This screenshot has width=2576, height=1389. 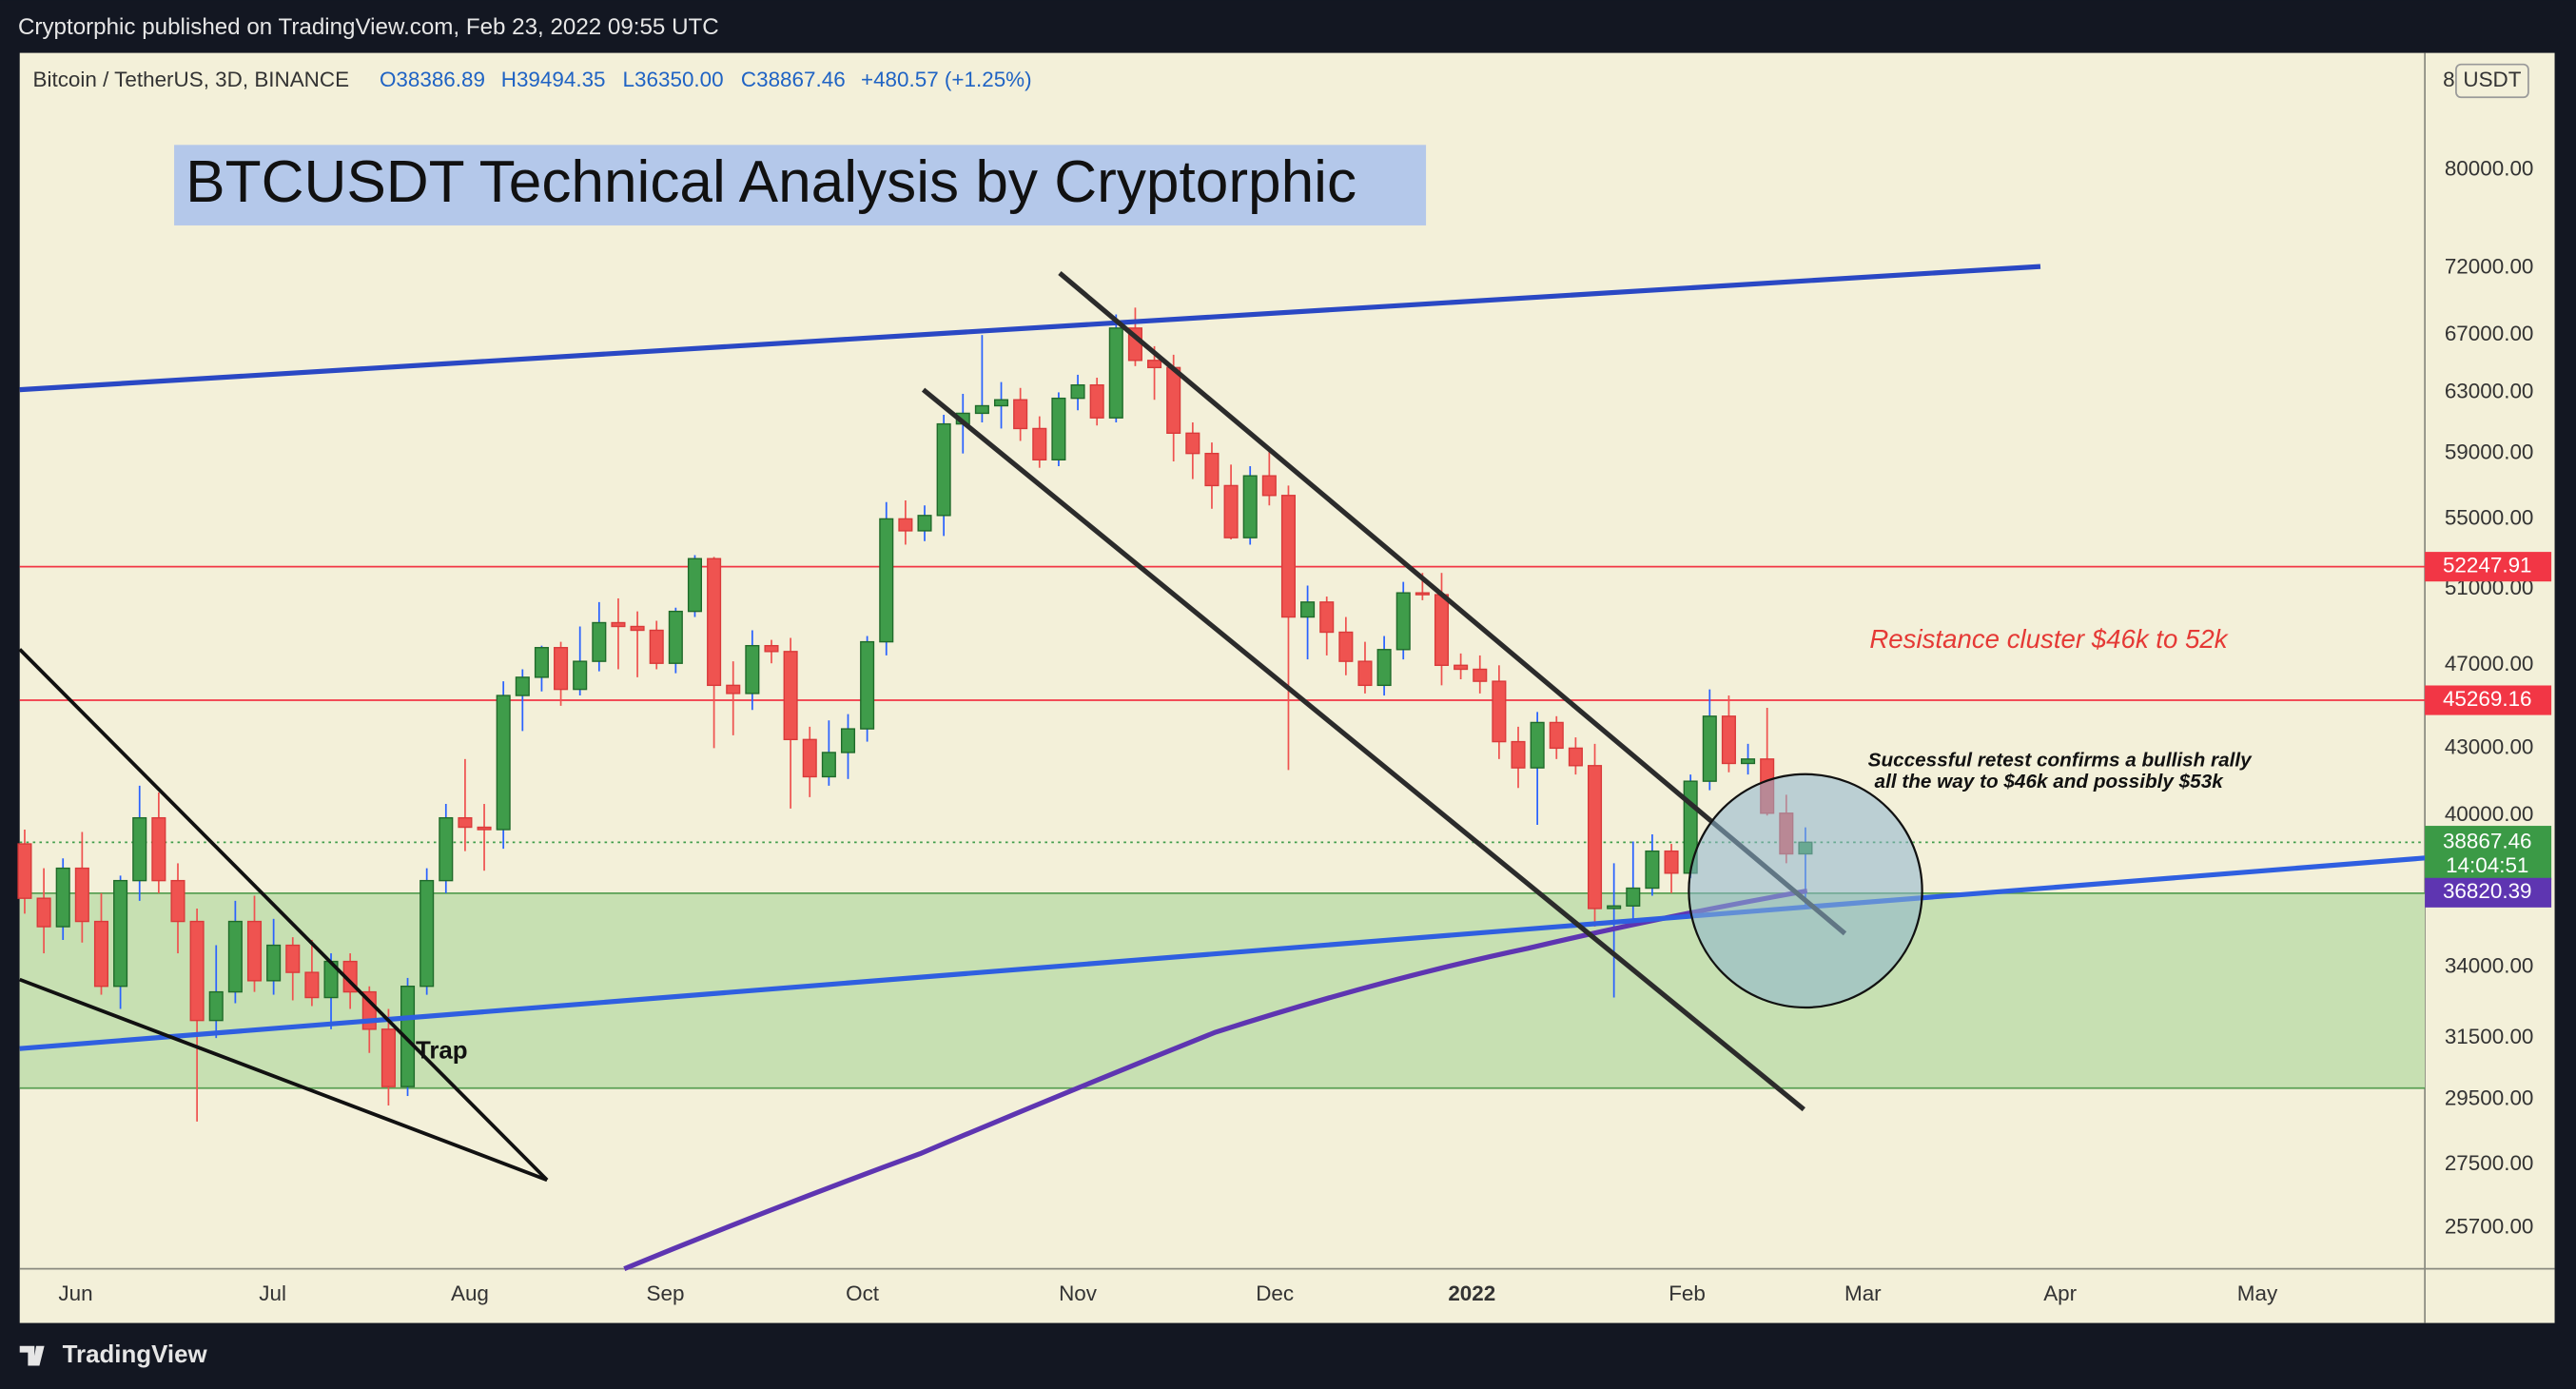 I want to click on brand: TradingView, so click(x=114, y=1354).